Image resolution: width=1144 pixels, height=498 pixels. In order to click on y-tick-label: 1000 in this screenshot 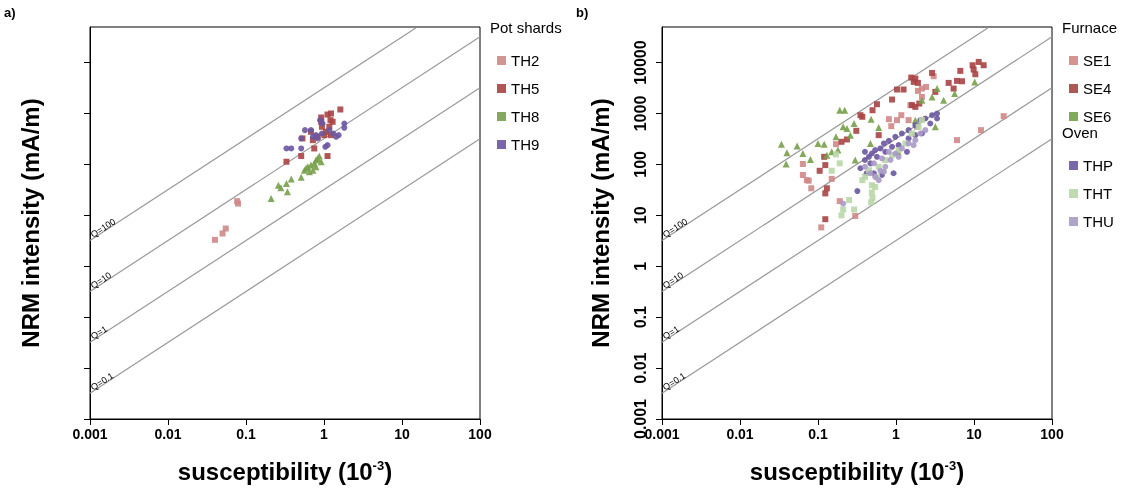, I will do `click(640, 113)`.